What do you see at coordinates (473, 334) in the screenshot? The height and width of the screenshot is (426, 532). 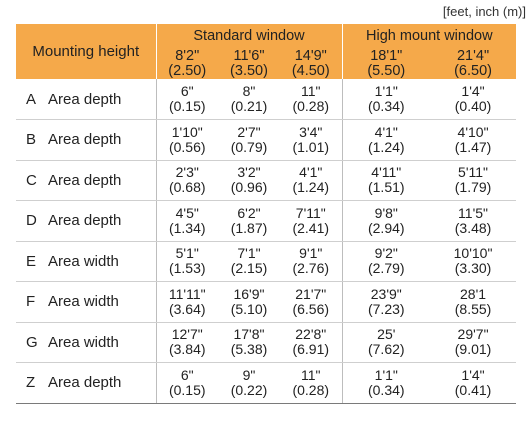 I see `value-imperial: 29'7"` at bounding box center [473, 334].